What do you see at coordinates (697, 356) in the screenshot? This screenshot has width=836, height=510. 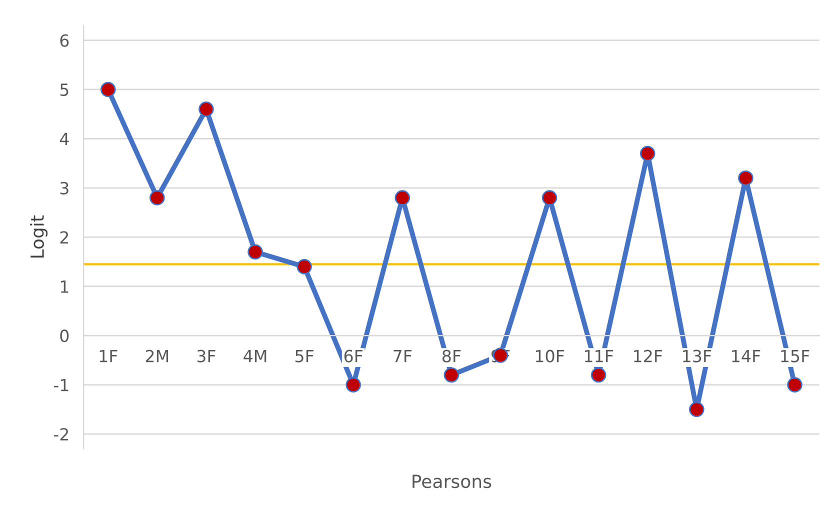 I see `x-tick-label: 13F` at bounding box center [697, 356].